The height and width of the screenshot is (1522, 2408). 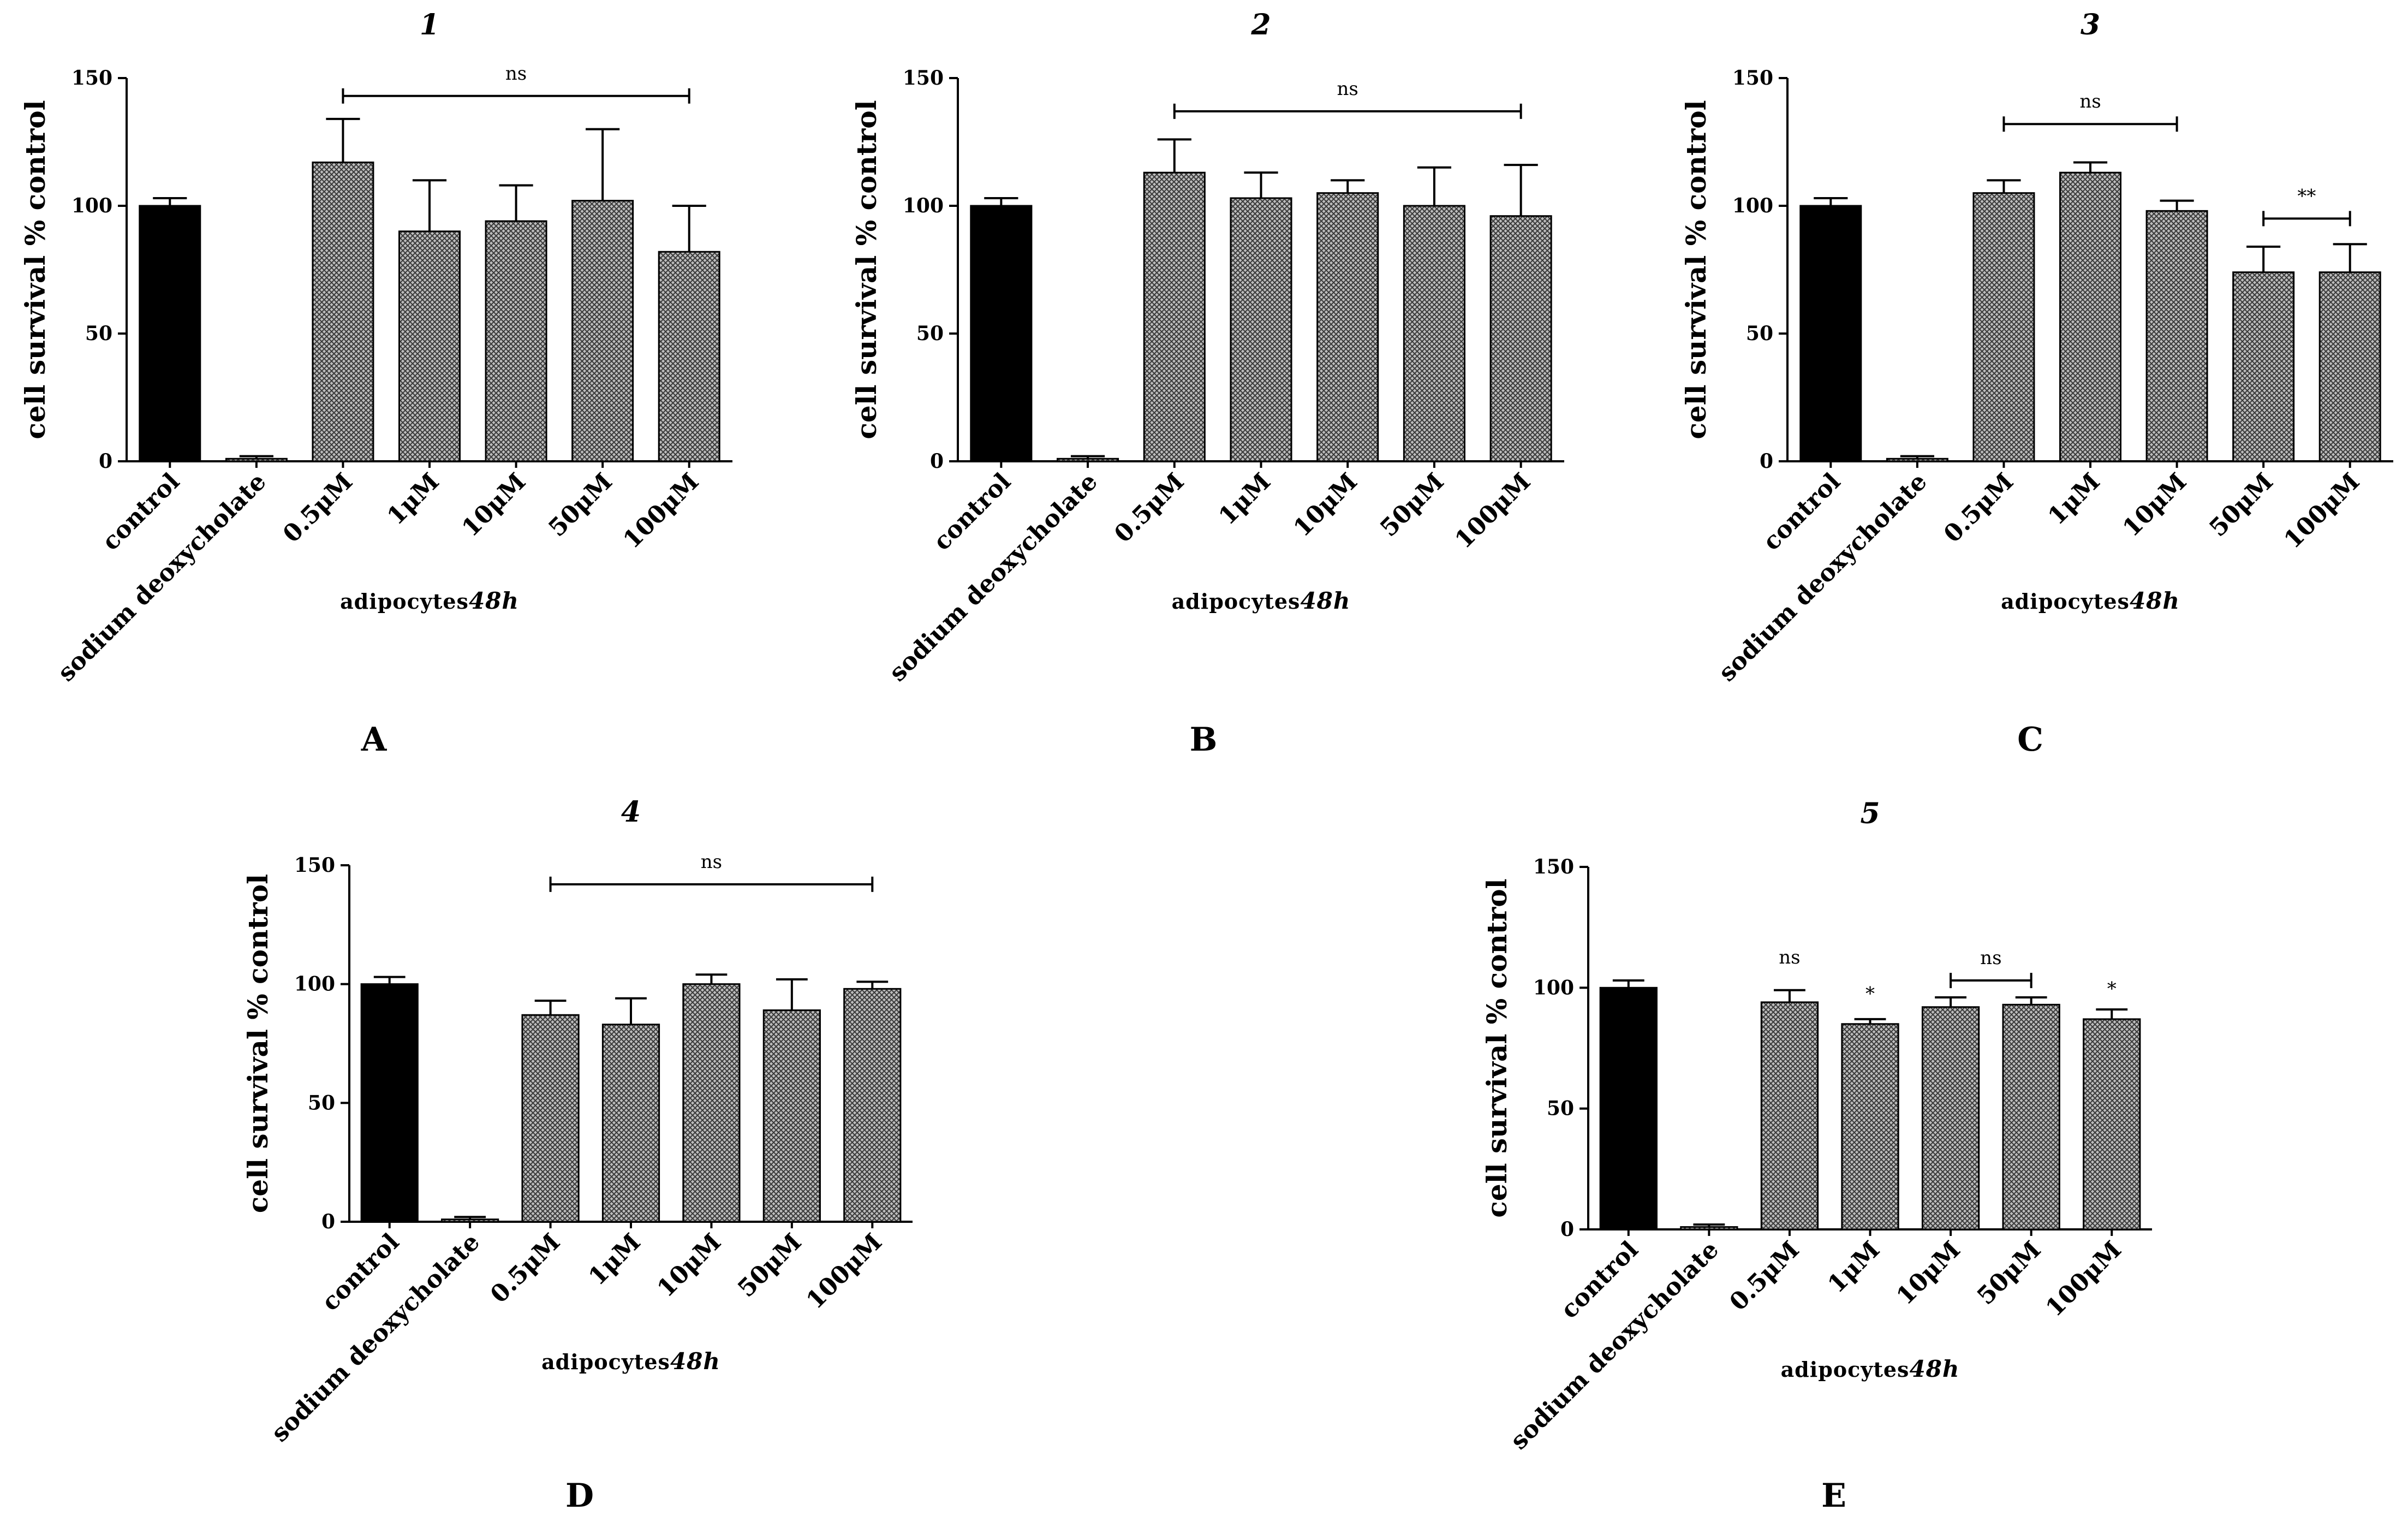 What do you see at coordinates (2090, 24) in the screenshot?
I see `chart-title: 3` at bounding box center [2090, 24].